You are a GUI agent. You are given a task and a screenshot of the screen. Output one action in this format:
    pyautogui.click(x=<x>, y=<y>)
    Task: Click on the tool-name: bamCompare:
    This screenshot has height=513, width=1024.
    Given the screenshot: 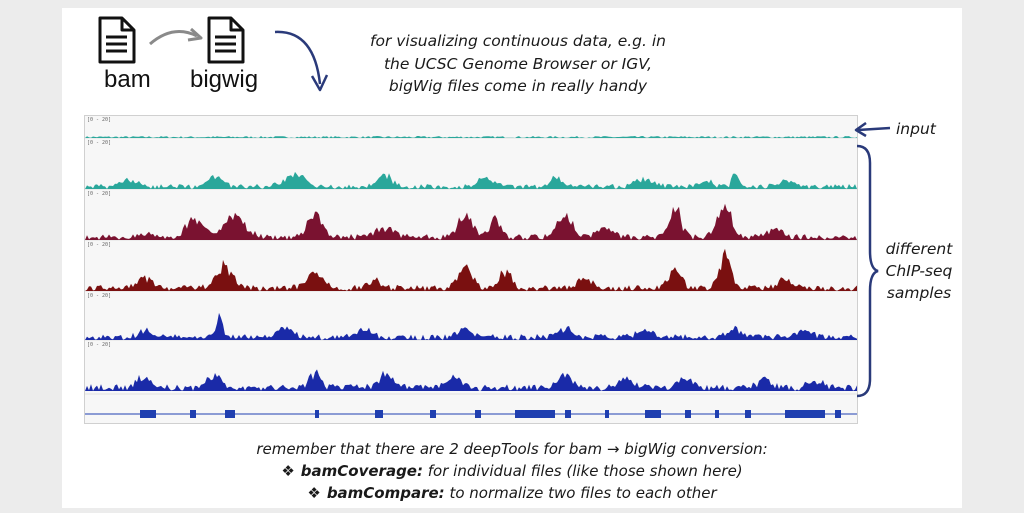 What is the action you would take?
    pyautogui.click(x=385, y=493)
    